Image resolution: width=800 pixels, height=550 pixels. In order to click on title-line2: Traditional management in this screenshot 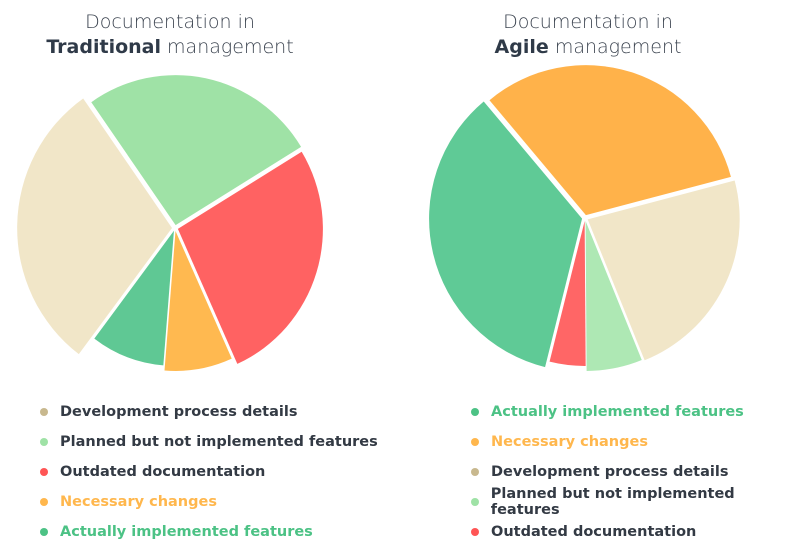, I will do `click(170, 47)`.